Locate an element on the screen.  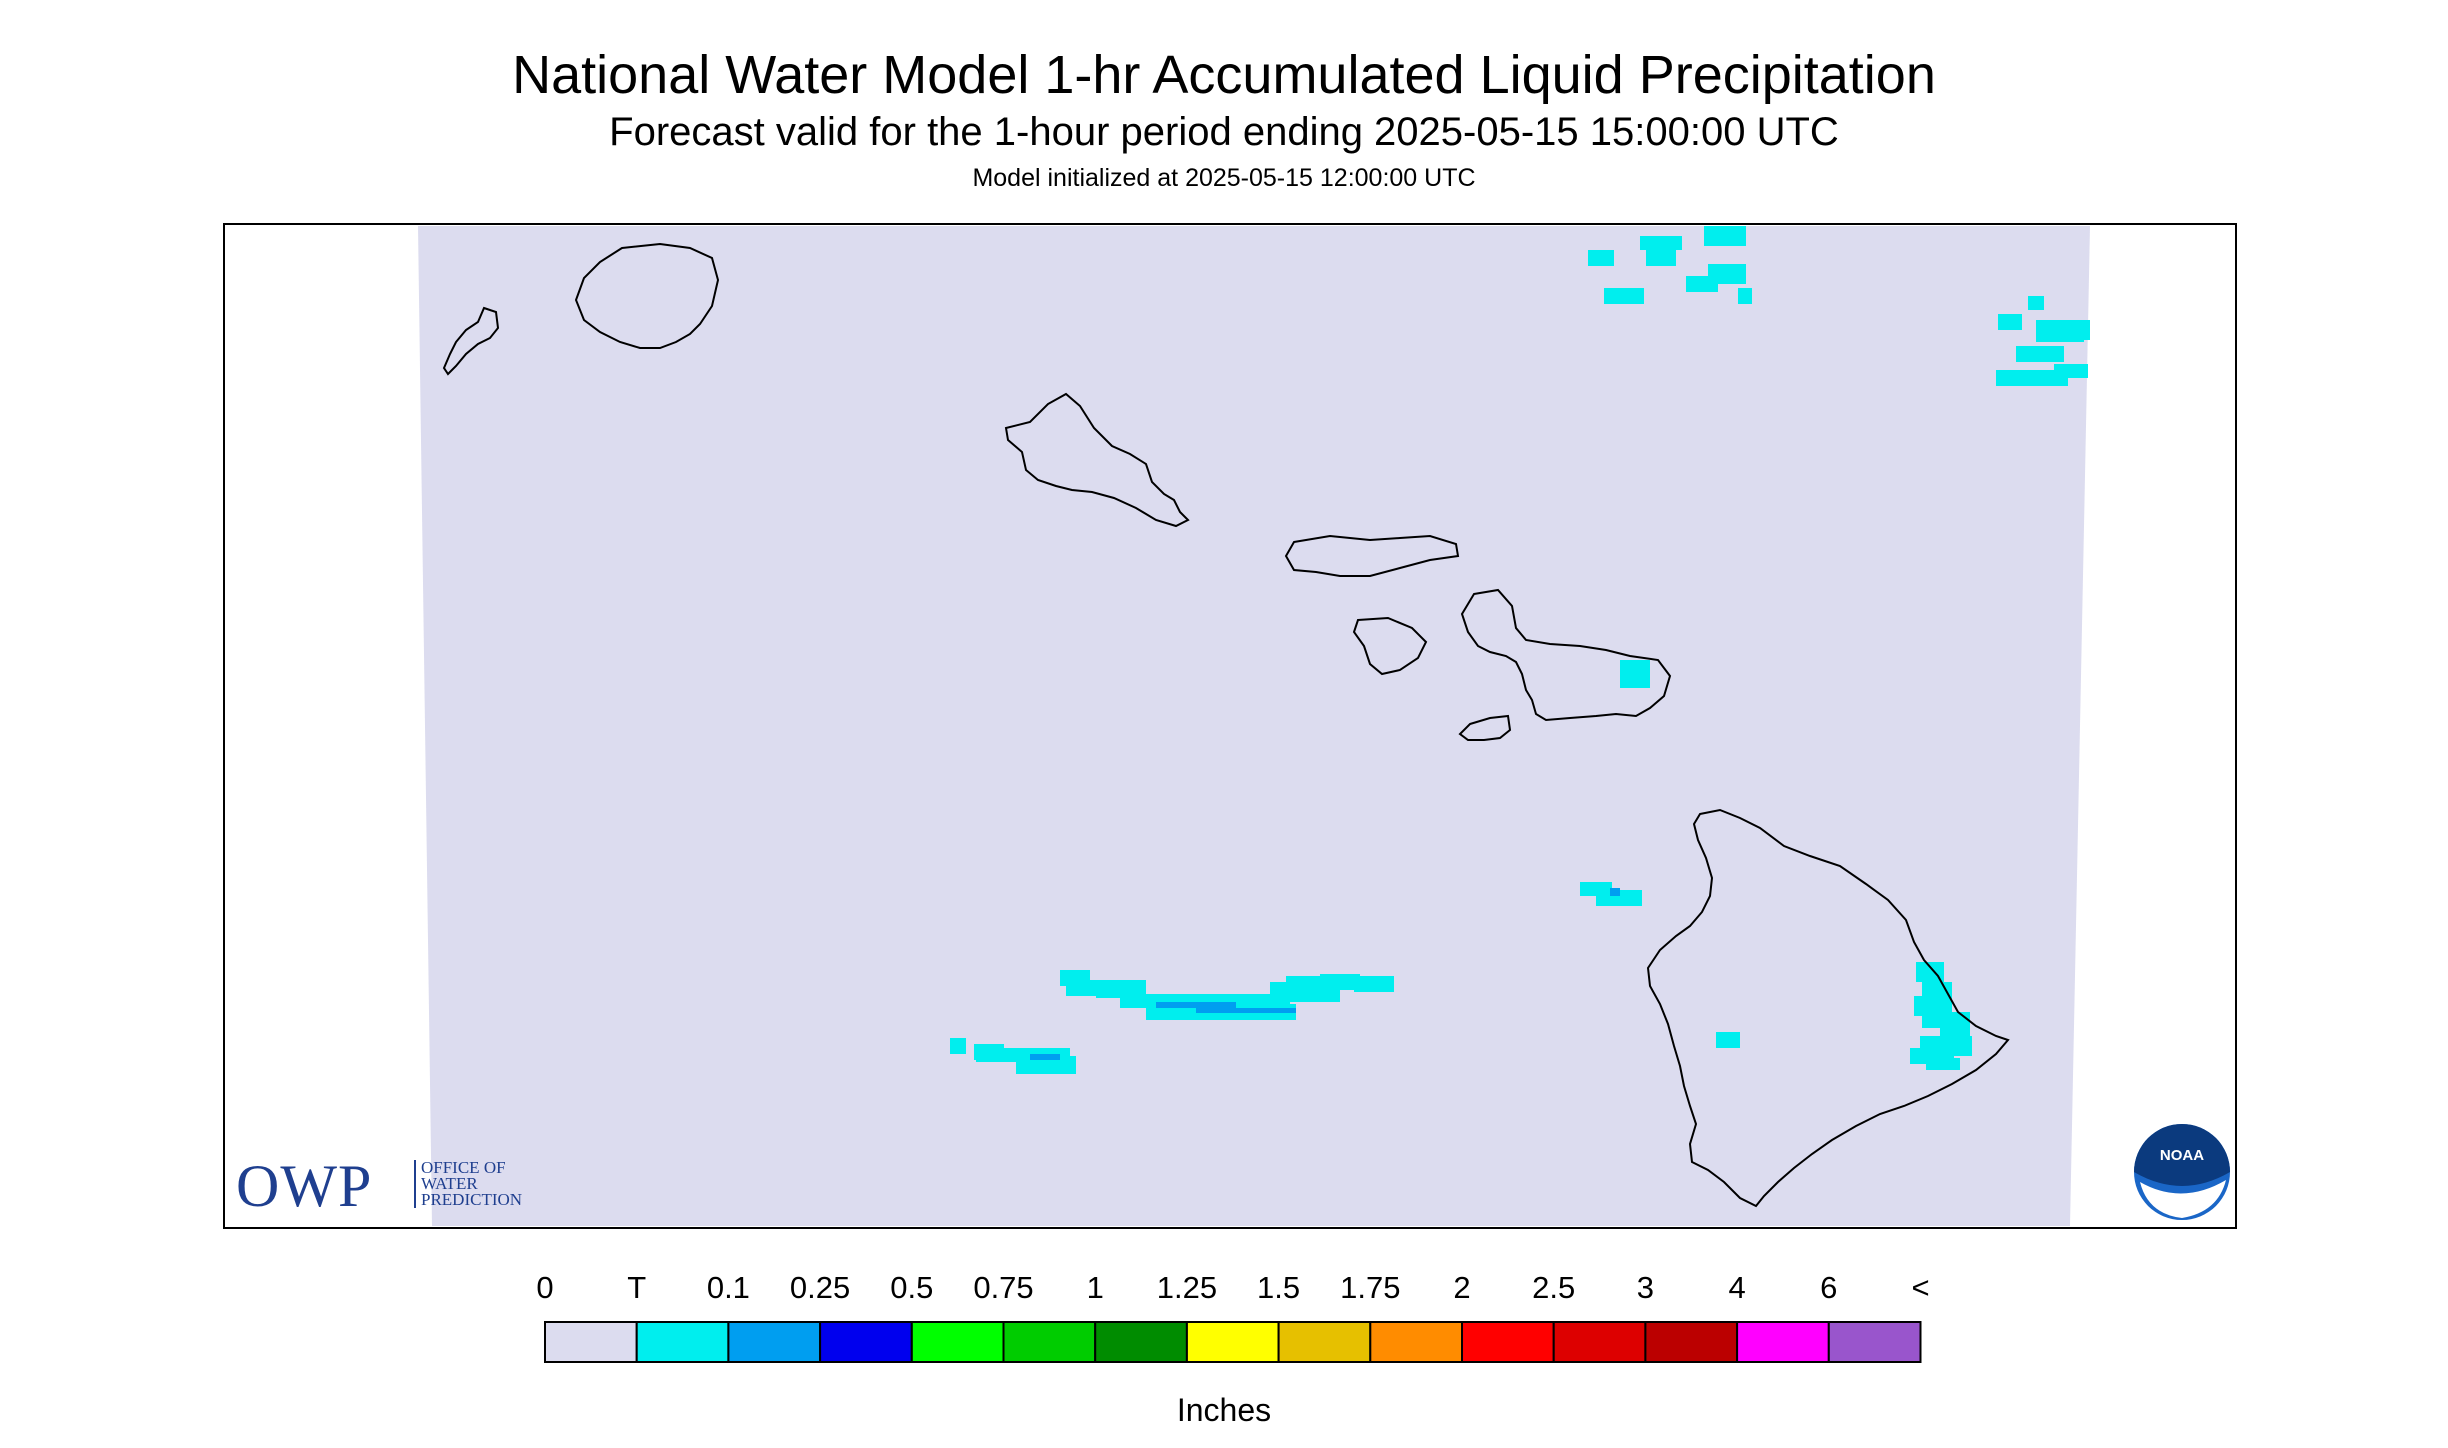
legend-label: 1.75 is located at coordinates (1370, 1287).